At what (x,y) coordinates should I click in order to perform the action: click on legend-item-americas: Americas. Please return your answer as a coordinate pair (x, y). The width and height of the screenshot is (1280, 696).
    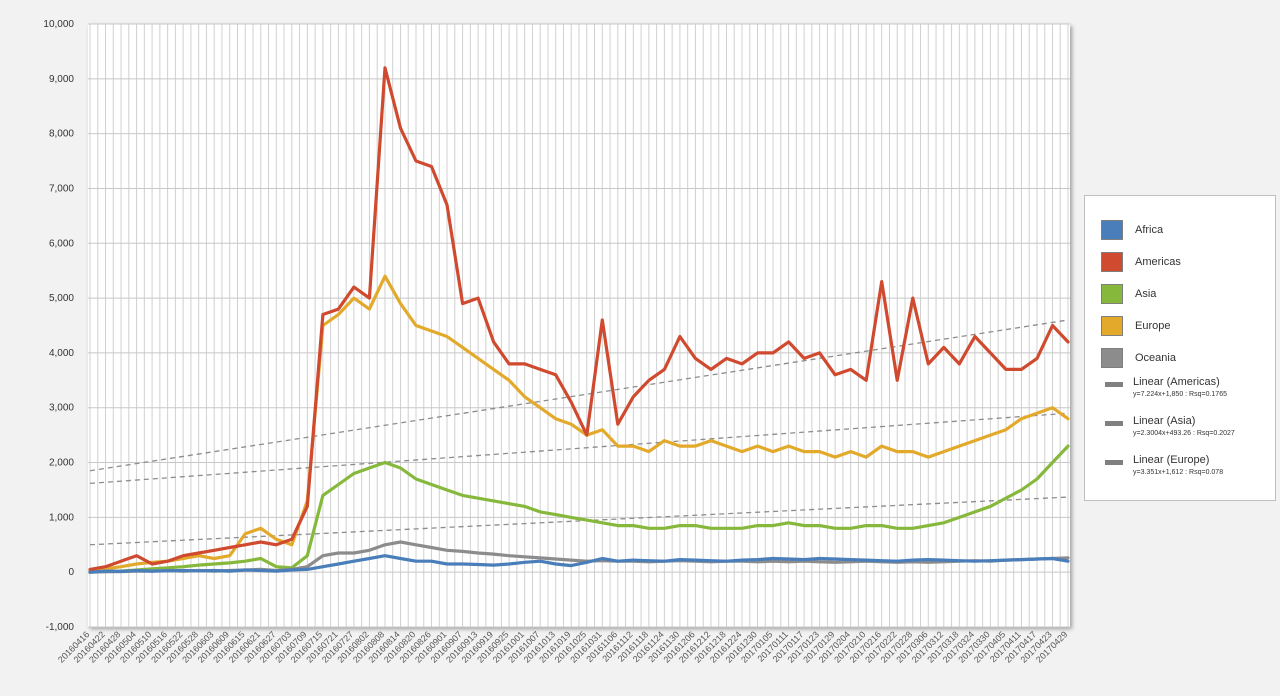
    Looking at the image, I should click on (1188, 262).